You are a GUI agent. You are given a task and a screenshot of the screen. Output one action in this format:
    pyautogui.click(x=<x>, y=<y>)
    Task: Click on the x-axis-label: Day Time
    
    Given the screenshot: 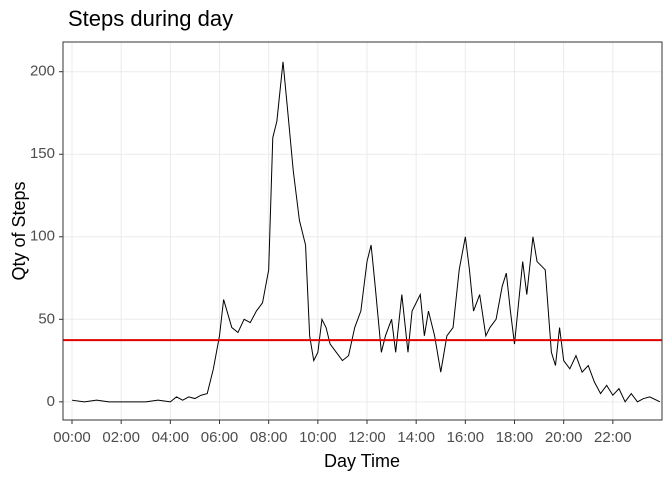 What is the action you would take?
    pyautogui.click(x=362, y=461)
    